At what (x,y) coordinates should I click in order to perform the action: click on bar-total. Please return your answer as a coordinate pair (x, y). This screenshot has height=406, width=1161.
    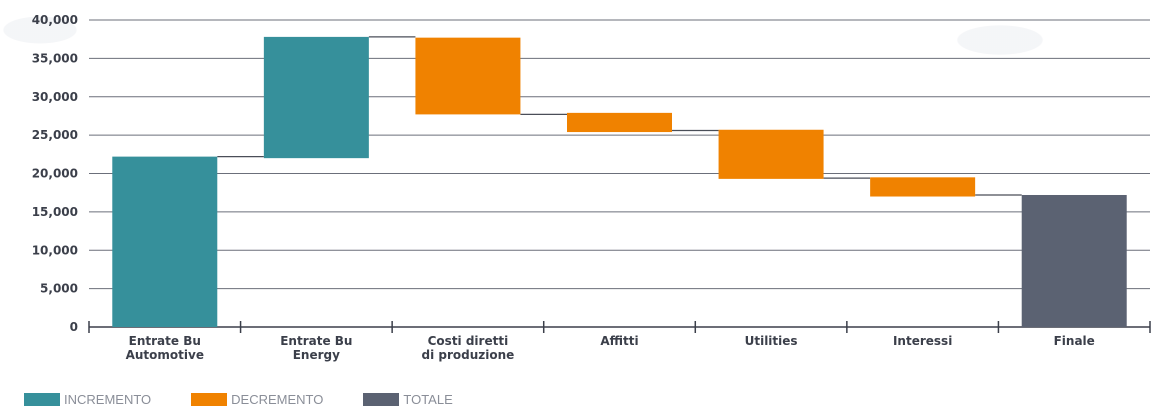
    Looking at the image, I should click on (1074, 260).